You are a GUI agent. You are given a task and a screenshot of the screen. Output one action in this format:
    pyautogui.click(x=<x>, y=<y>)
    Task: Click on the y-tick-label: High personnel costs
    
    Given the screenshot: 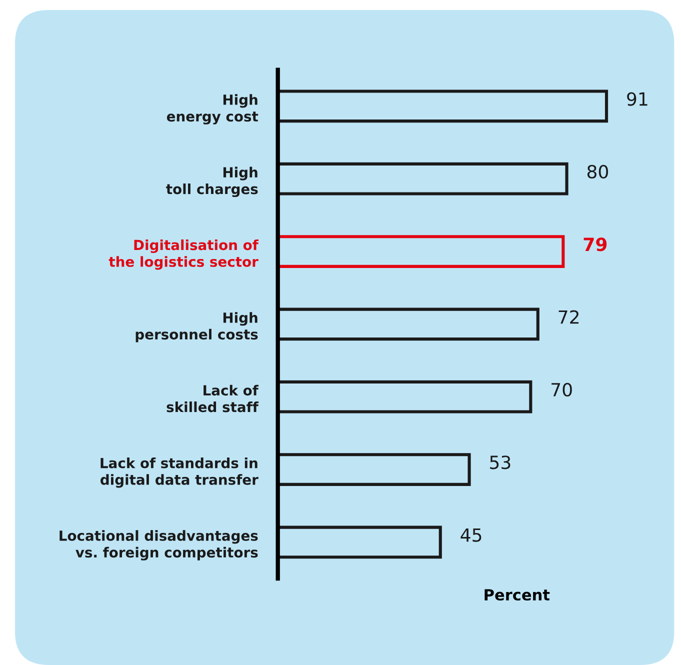 What is the action you would take?
    pyautogui.click(x=197, y=327)
    